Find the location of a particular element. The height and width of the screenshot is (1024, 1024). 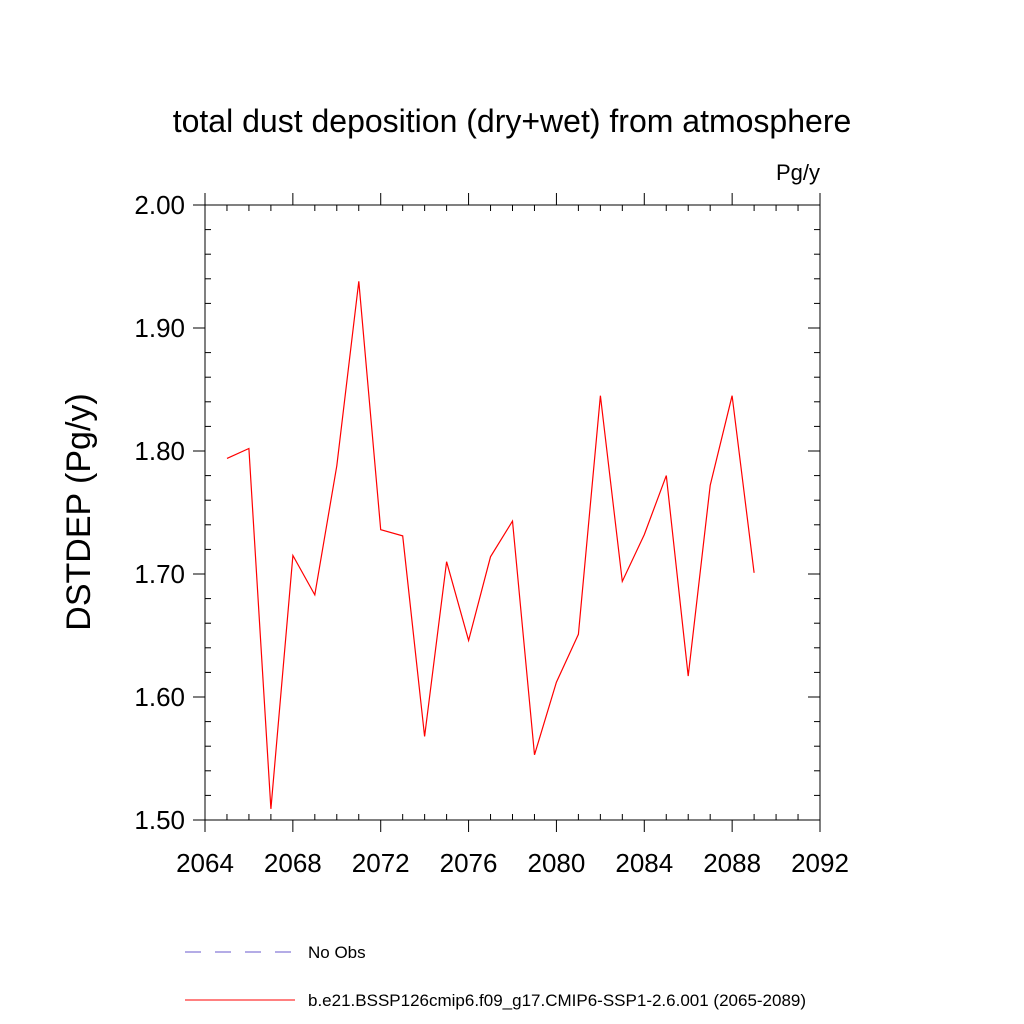

y-tick-label: 1.80 is located at coordinates (159, 451).